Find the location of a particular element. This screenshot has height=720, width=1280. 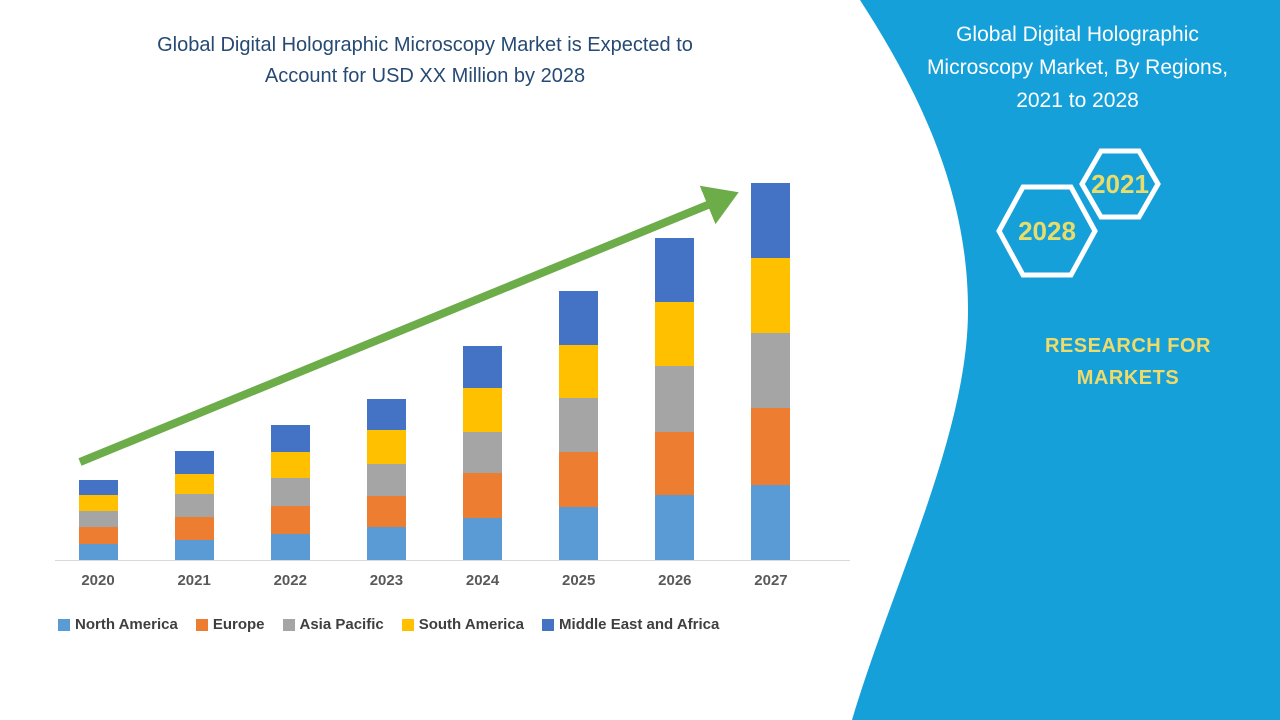

segment-middle-east-and-africa-2026 is located at coordinates (675, 270).